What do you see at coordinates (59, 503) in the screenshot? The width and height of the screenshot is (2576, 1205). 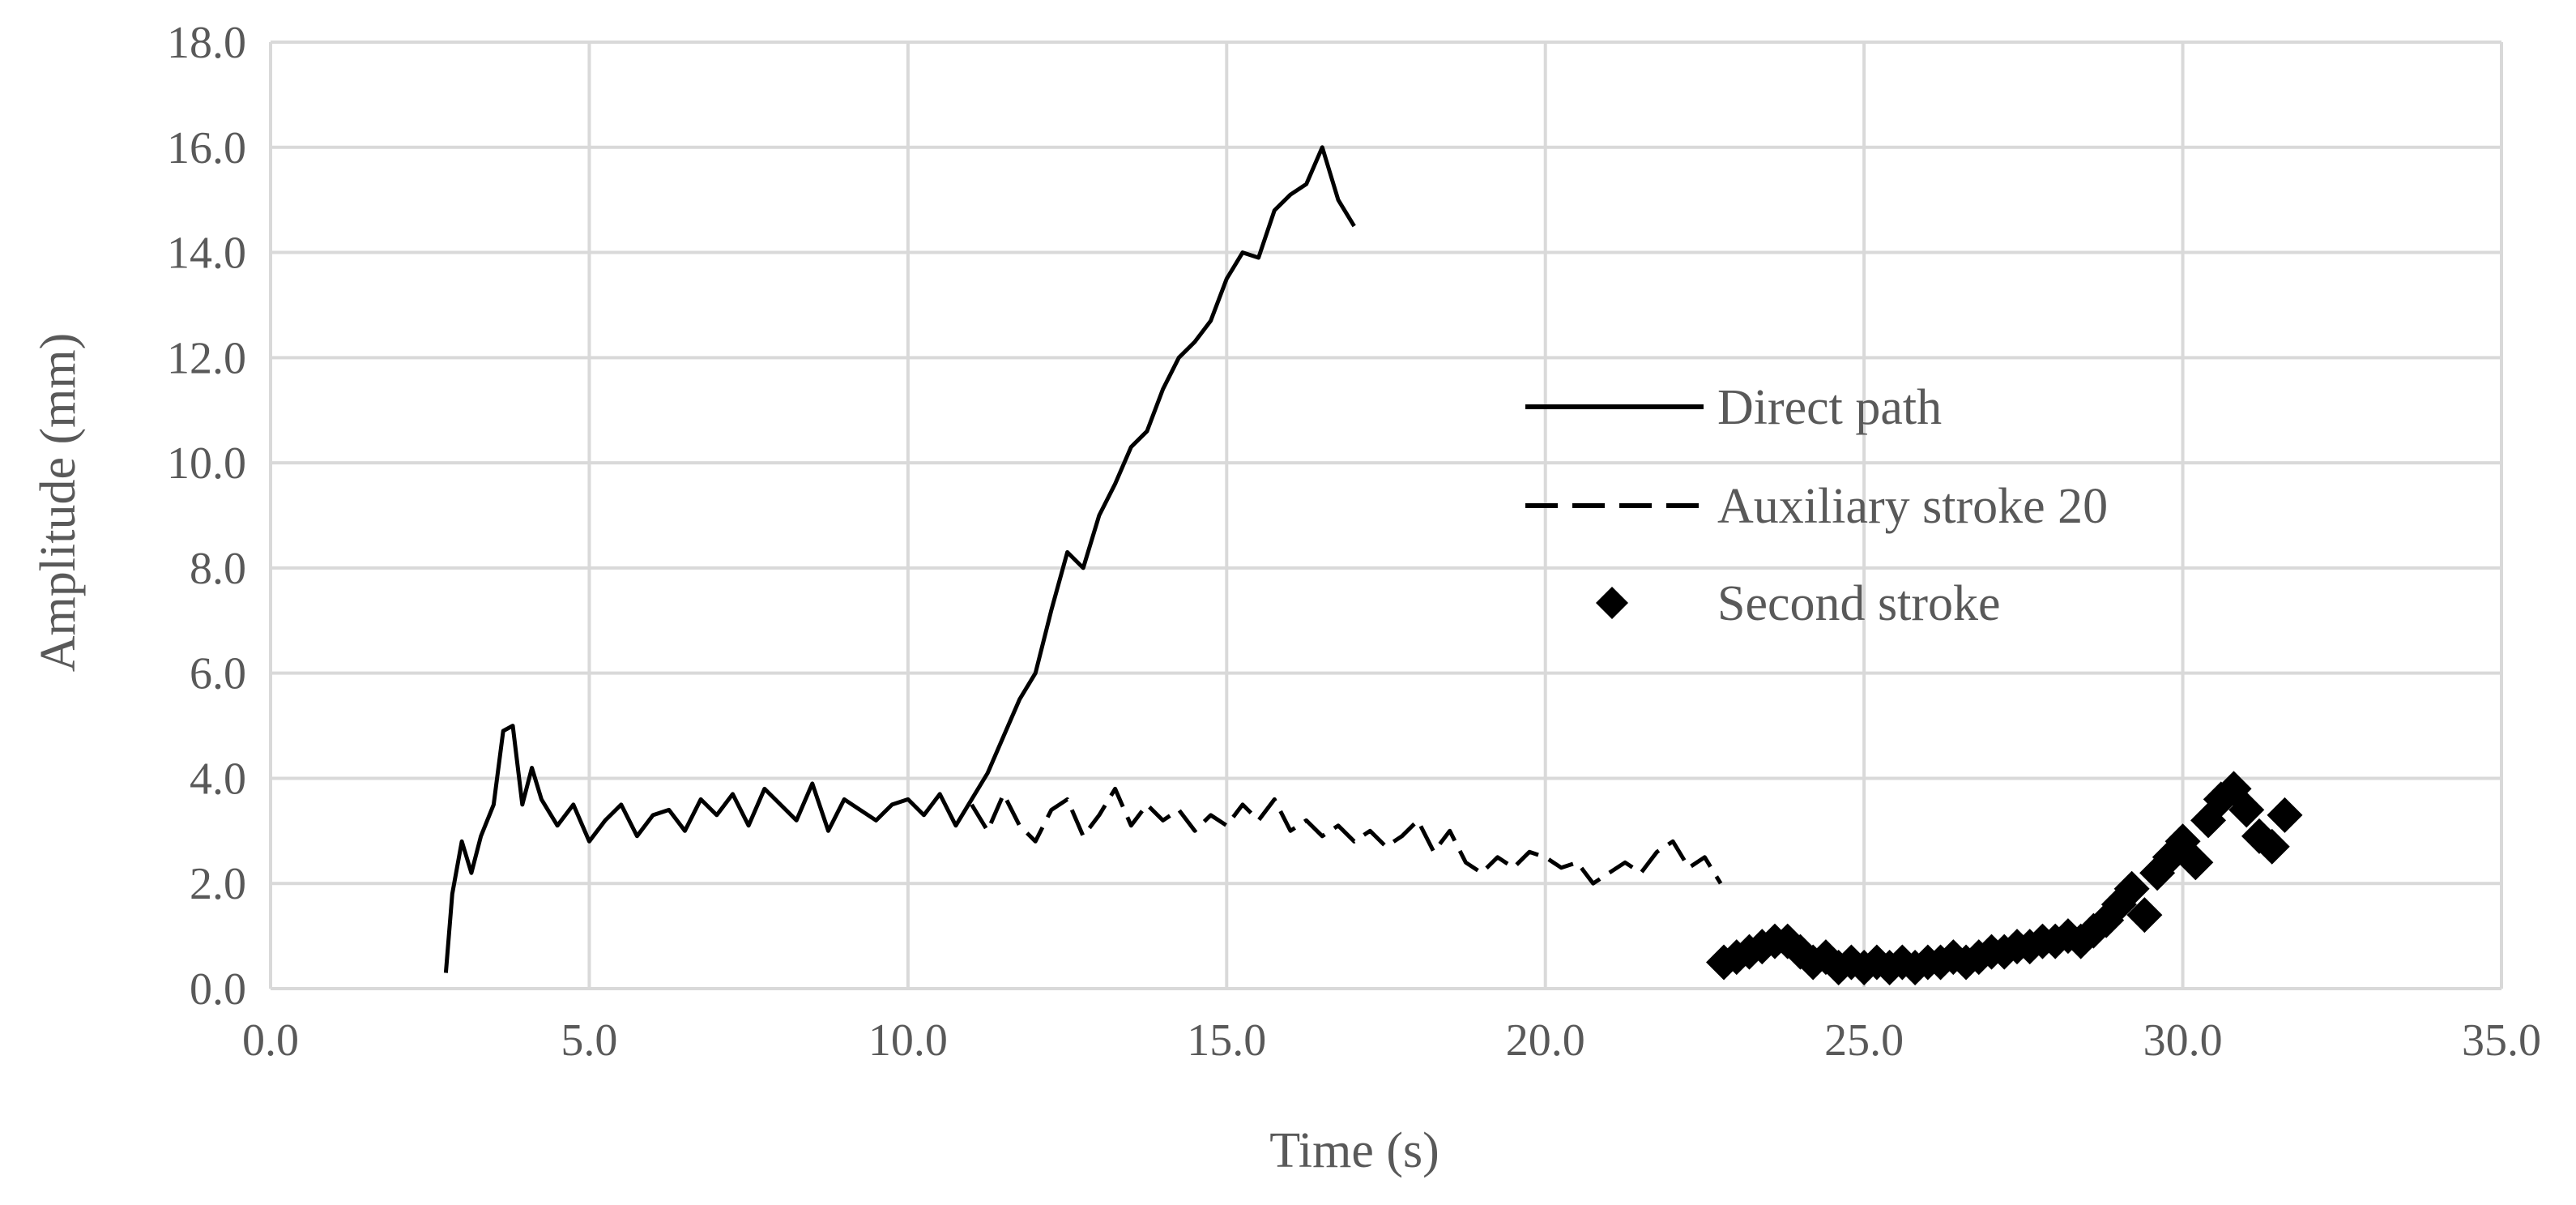 I see `y-axis-title: Amplitude (mm)` at bounding box center [59, 503].